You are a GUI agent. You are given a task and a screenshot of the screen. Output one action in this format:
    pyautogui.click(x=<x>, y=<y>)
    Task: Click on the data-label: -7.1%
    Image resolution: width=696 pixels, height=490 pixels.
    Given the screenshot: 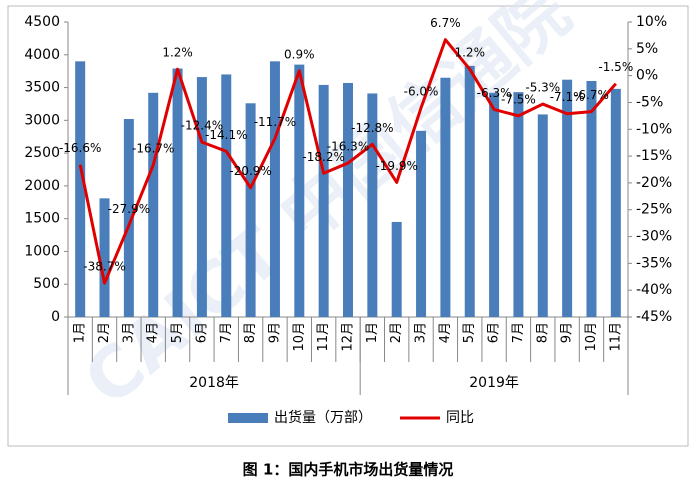 What is the action you would take?
    pyautogui.click(x=567, y=97)
    